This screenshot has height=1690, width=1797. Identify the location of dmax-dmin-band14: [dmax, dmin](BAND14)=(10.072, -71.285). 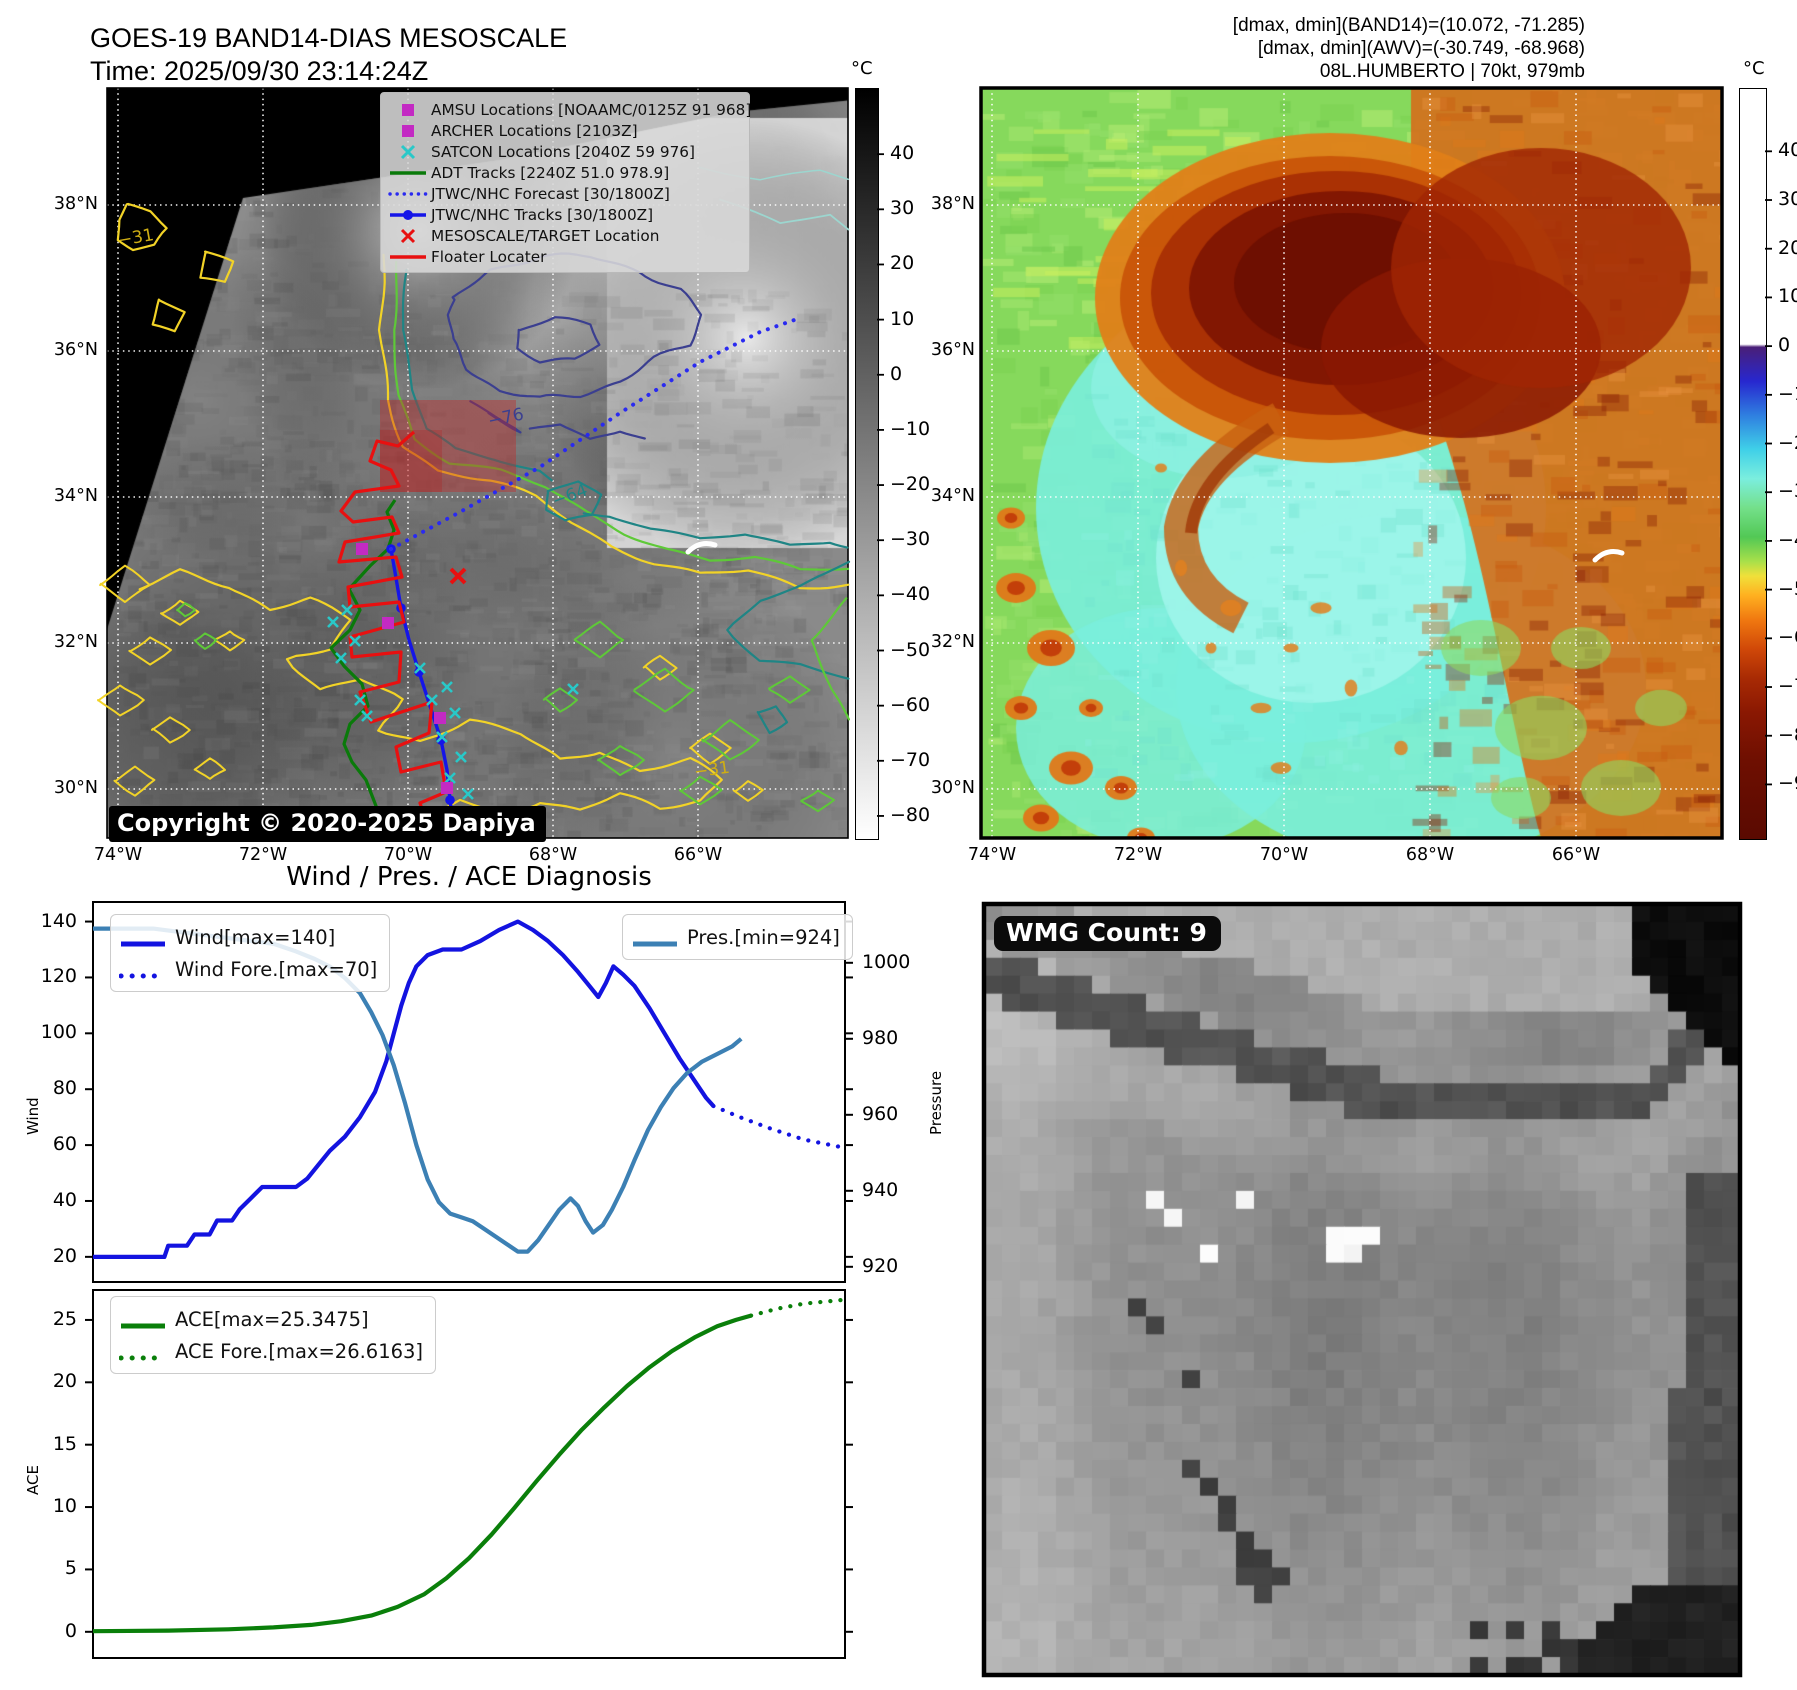
(1408, 25).